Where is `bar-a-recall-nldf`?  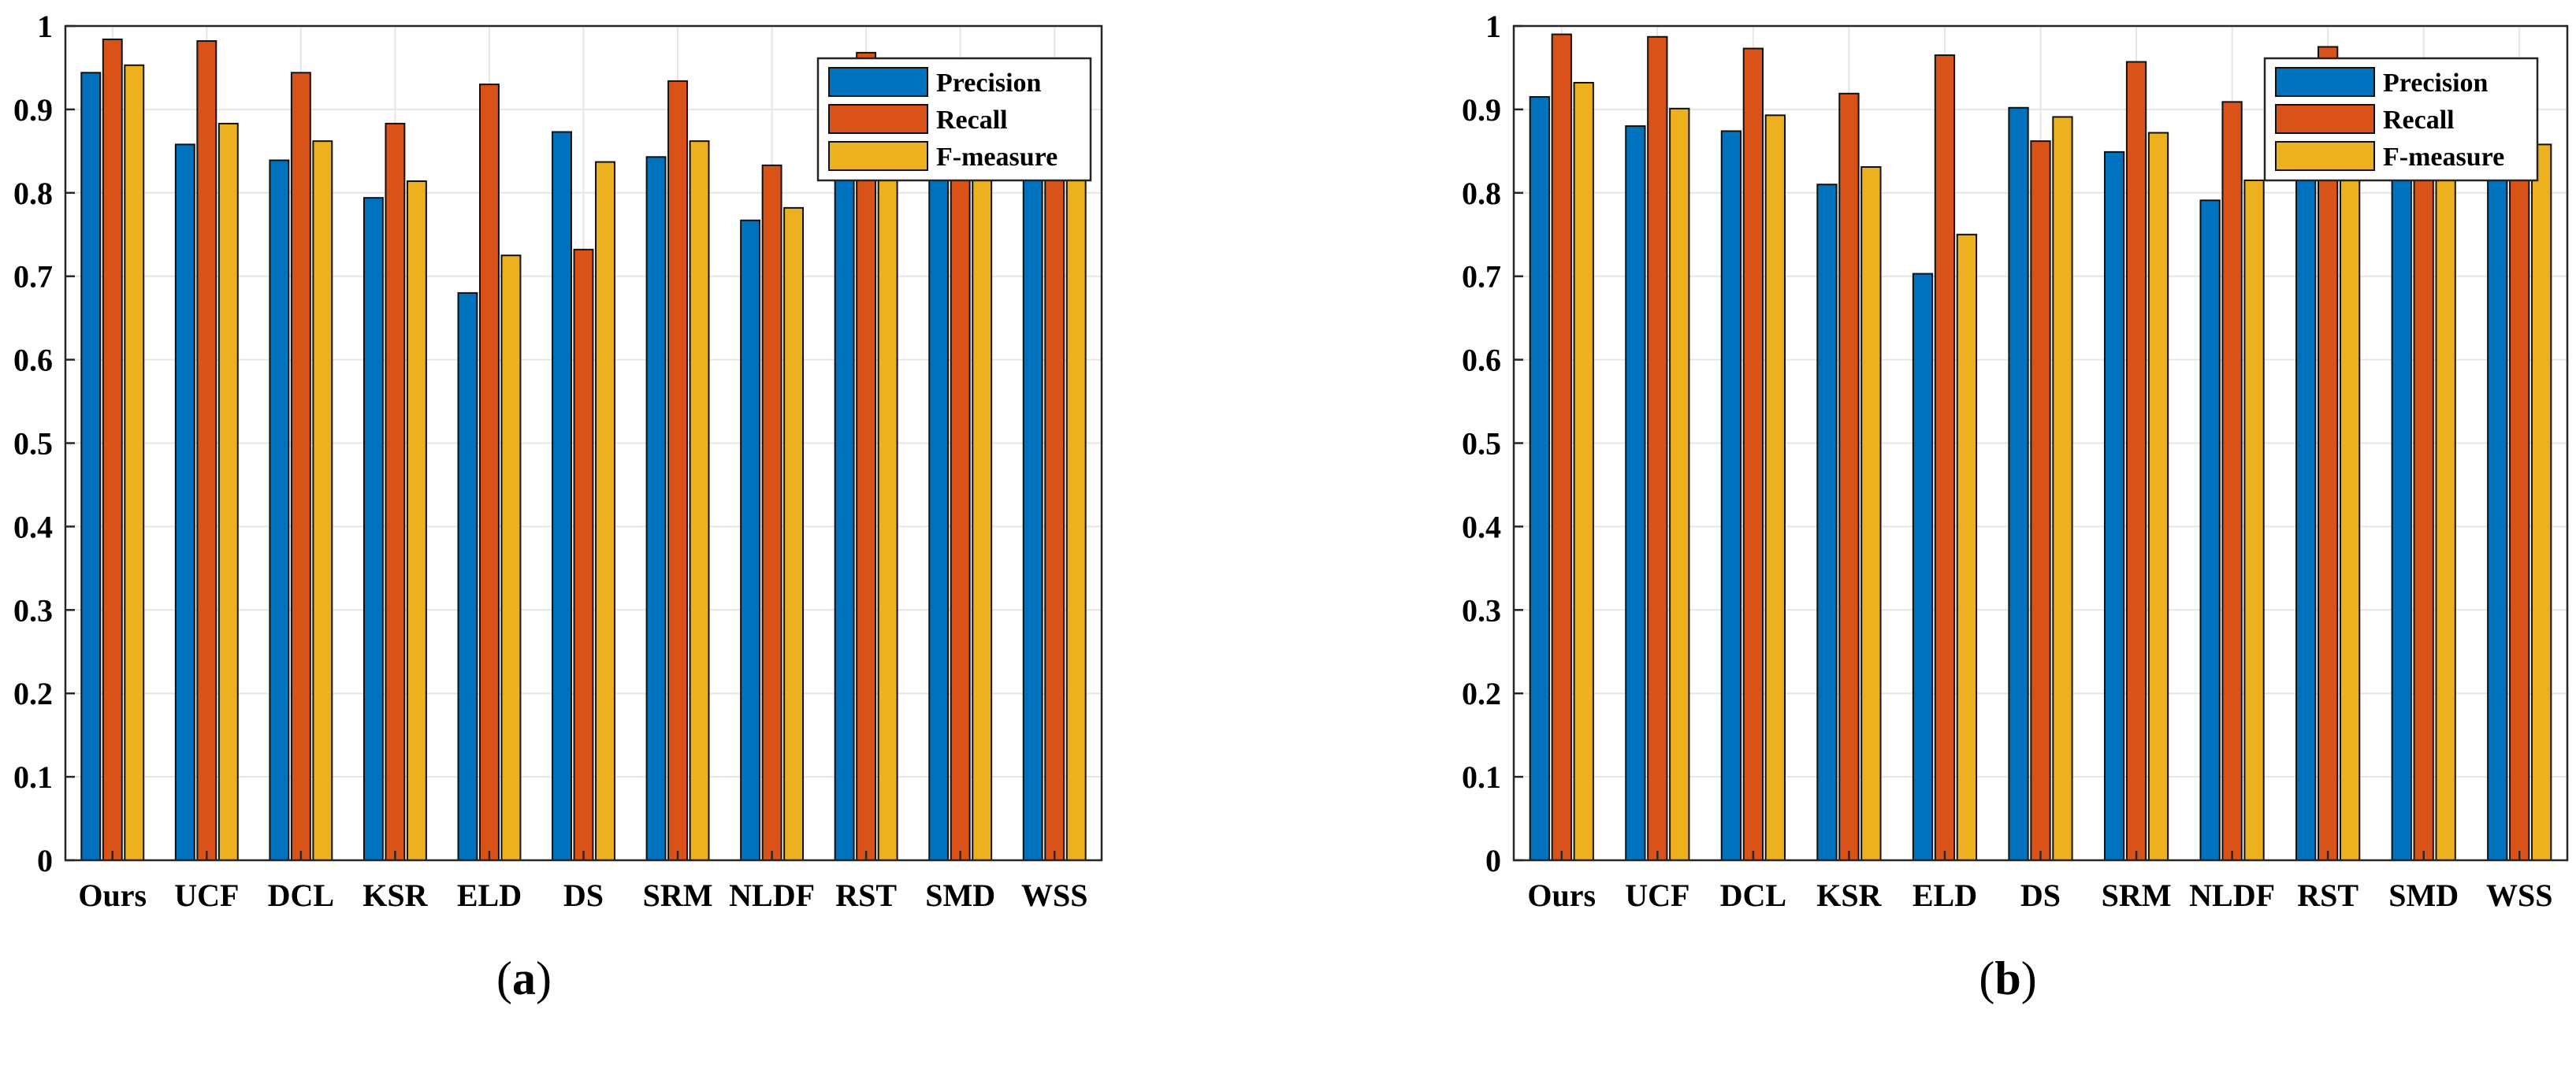 bar-a-recall-nldf is located at coordinates (771, 512).